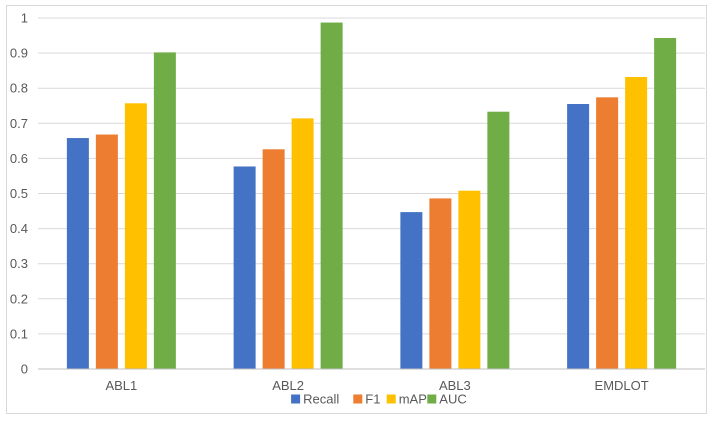 The height and width of the screenshot is (423, 715). I want to click on bar-map-abl3, so click(469, 279).